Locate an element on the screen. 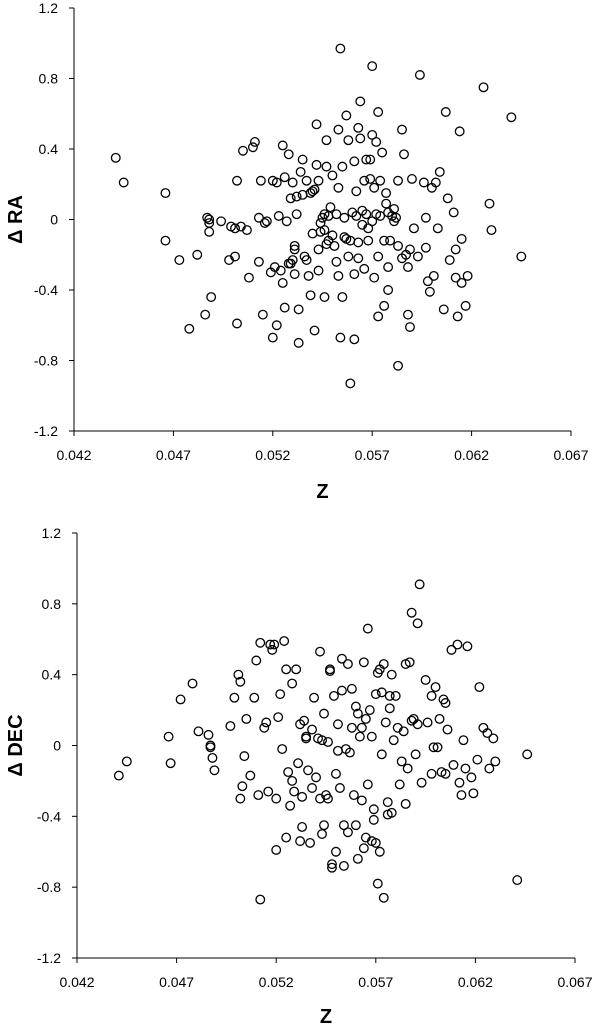  y-tick-label: -1.2 is located at coordinates (49, 958).